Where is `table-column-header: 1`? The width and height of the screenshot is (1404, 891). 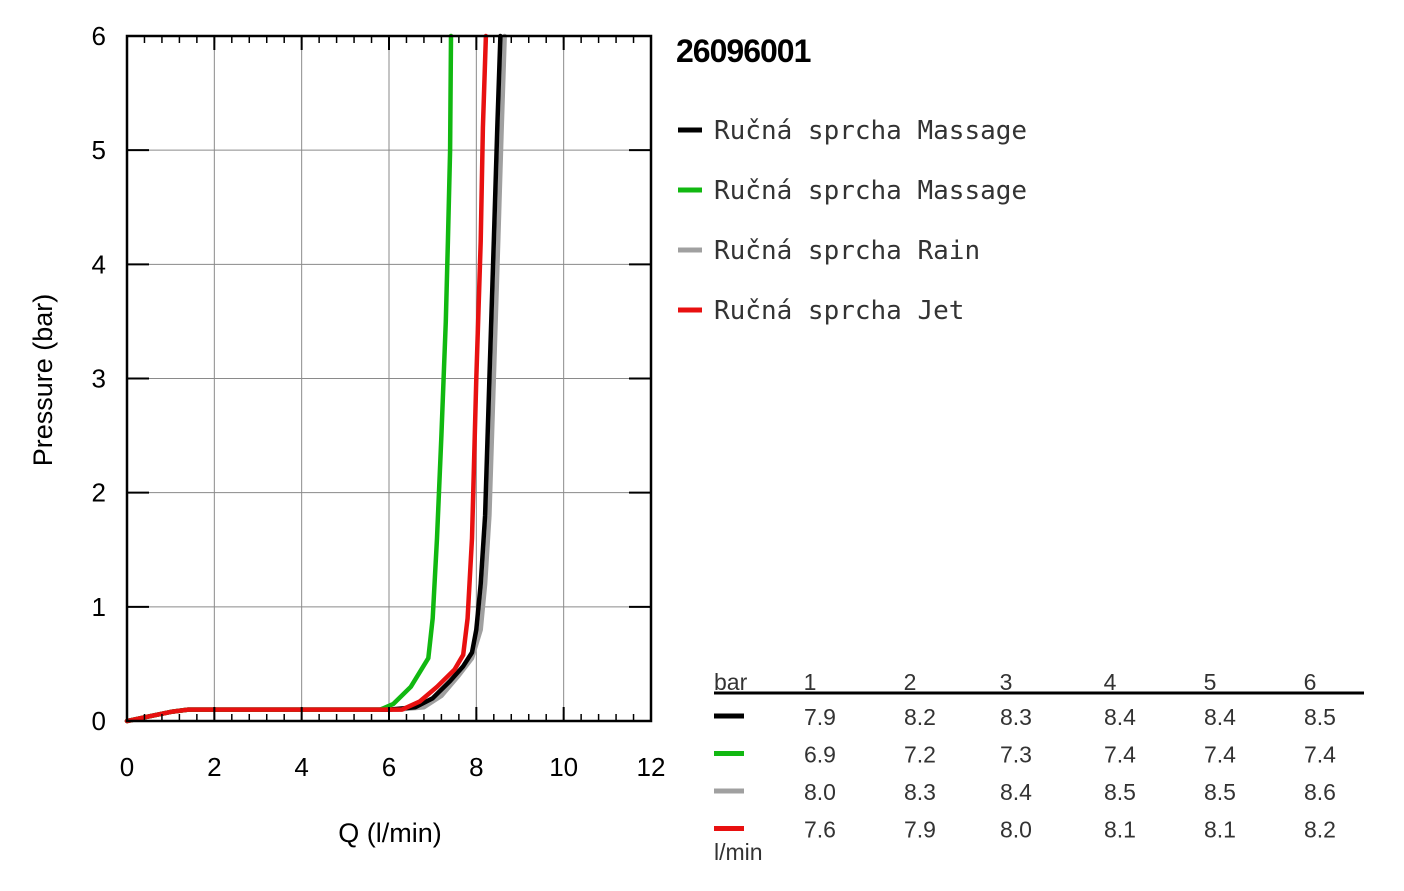
table-column-header: 1 is located at coordinates (810, 682).